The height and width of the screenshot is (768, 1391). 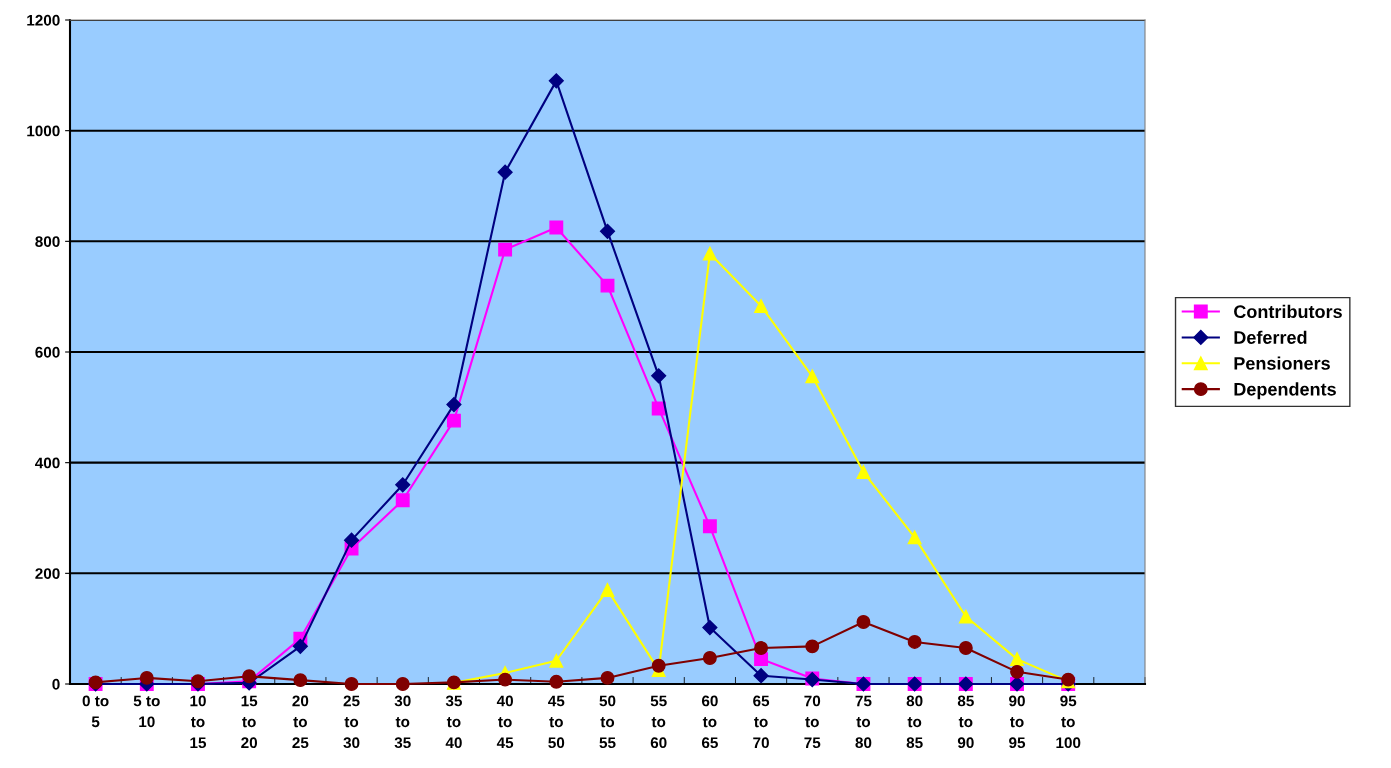 I want to click on x-tick-label: 80 to 85, so click(x=914, y=722).